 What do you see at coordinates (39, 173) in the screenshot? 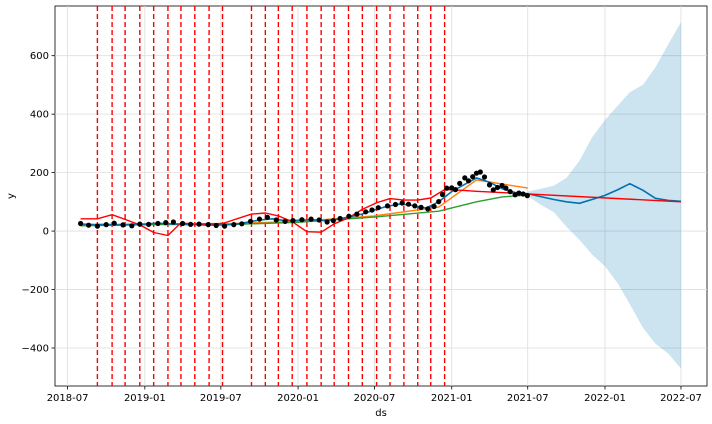
I see `y-tick-label: 200` at bounding box center [39, 173].